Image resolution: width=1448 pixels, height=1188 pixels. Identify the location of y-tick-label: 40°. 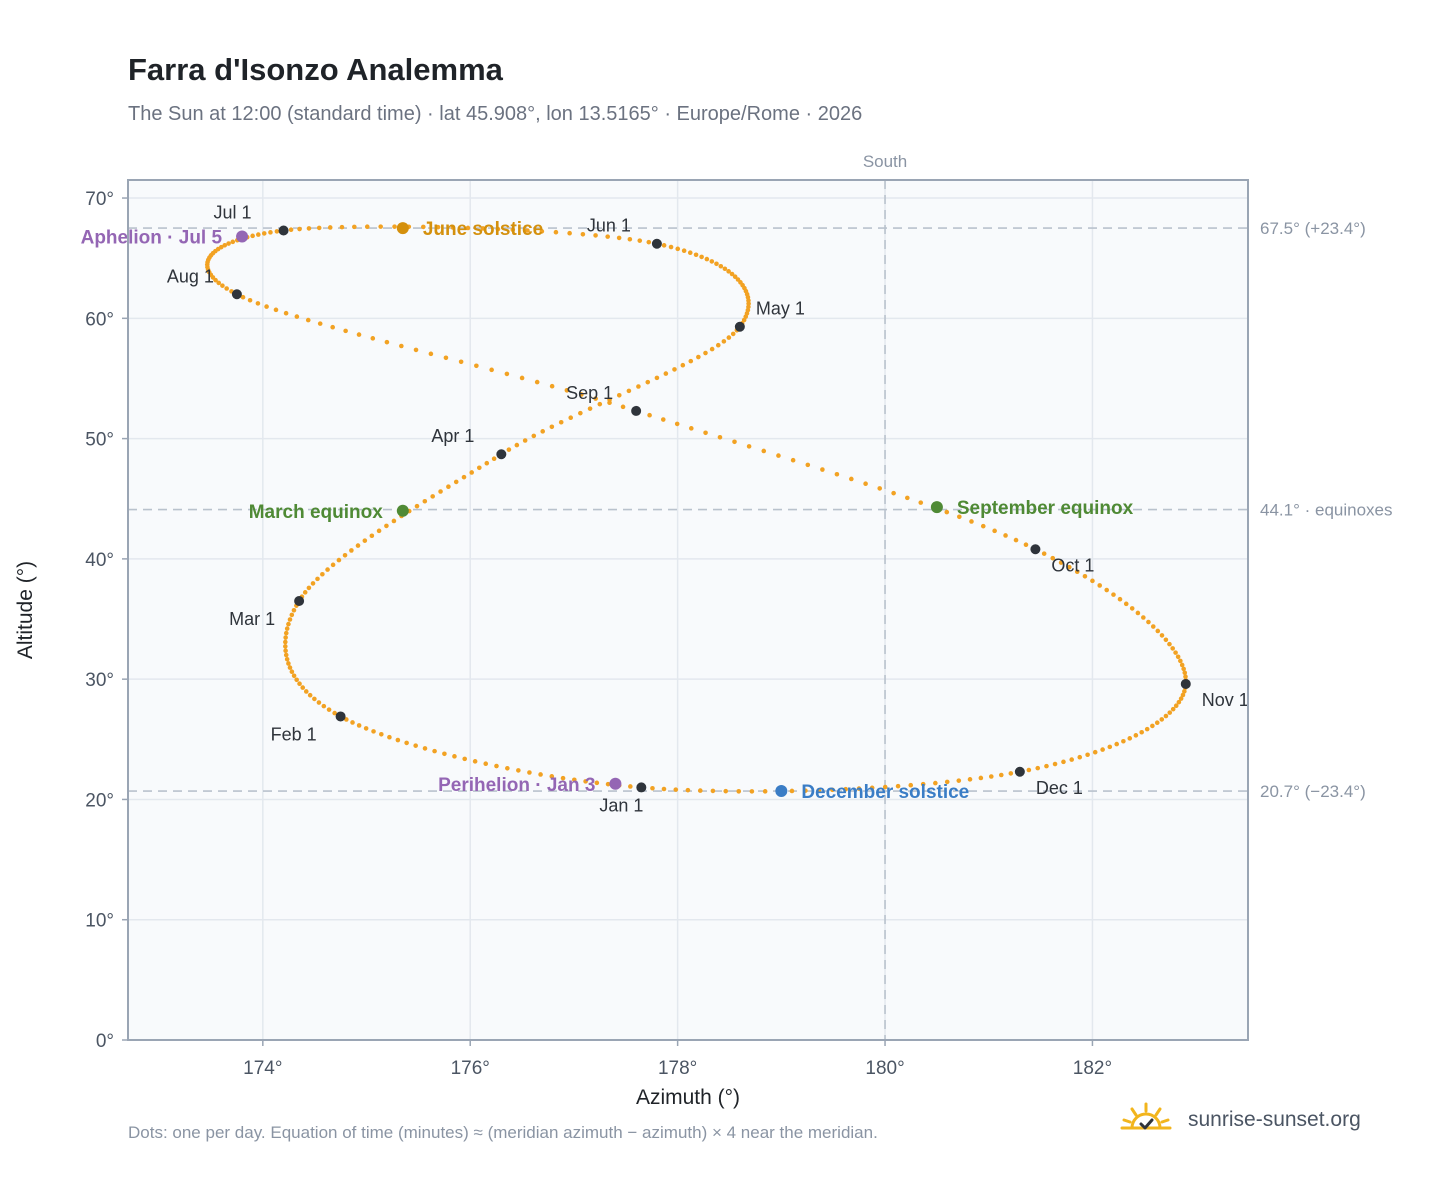
(99, 560).